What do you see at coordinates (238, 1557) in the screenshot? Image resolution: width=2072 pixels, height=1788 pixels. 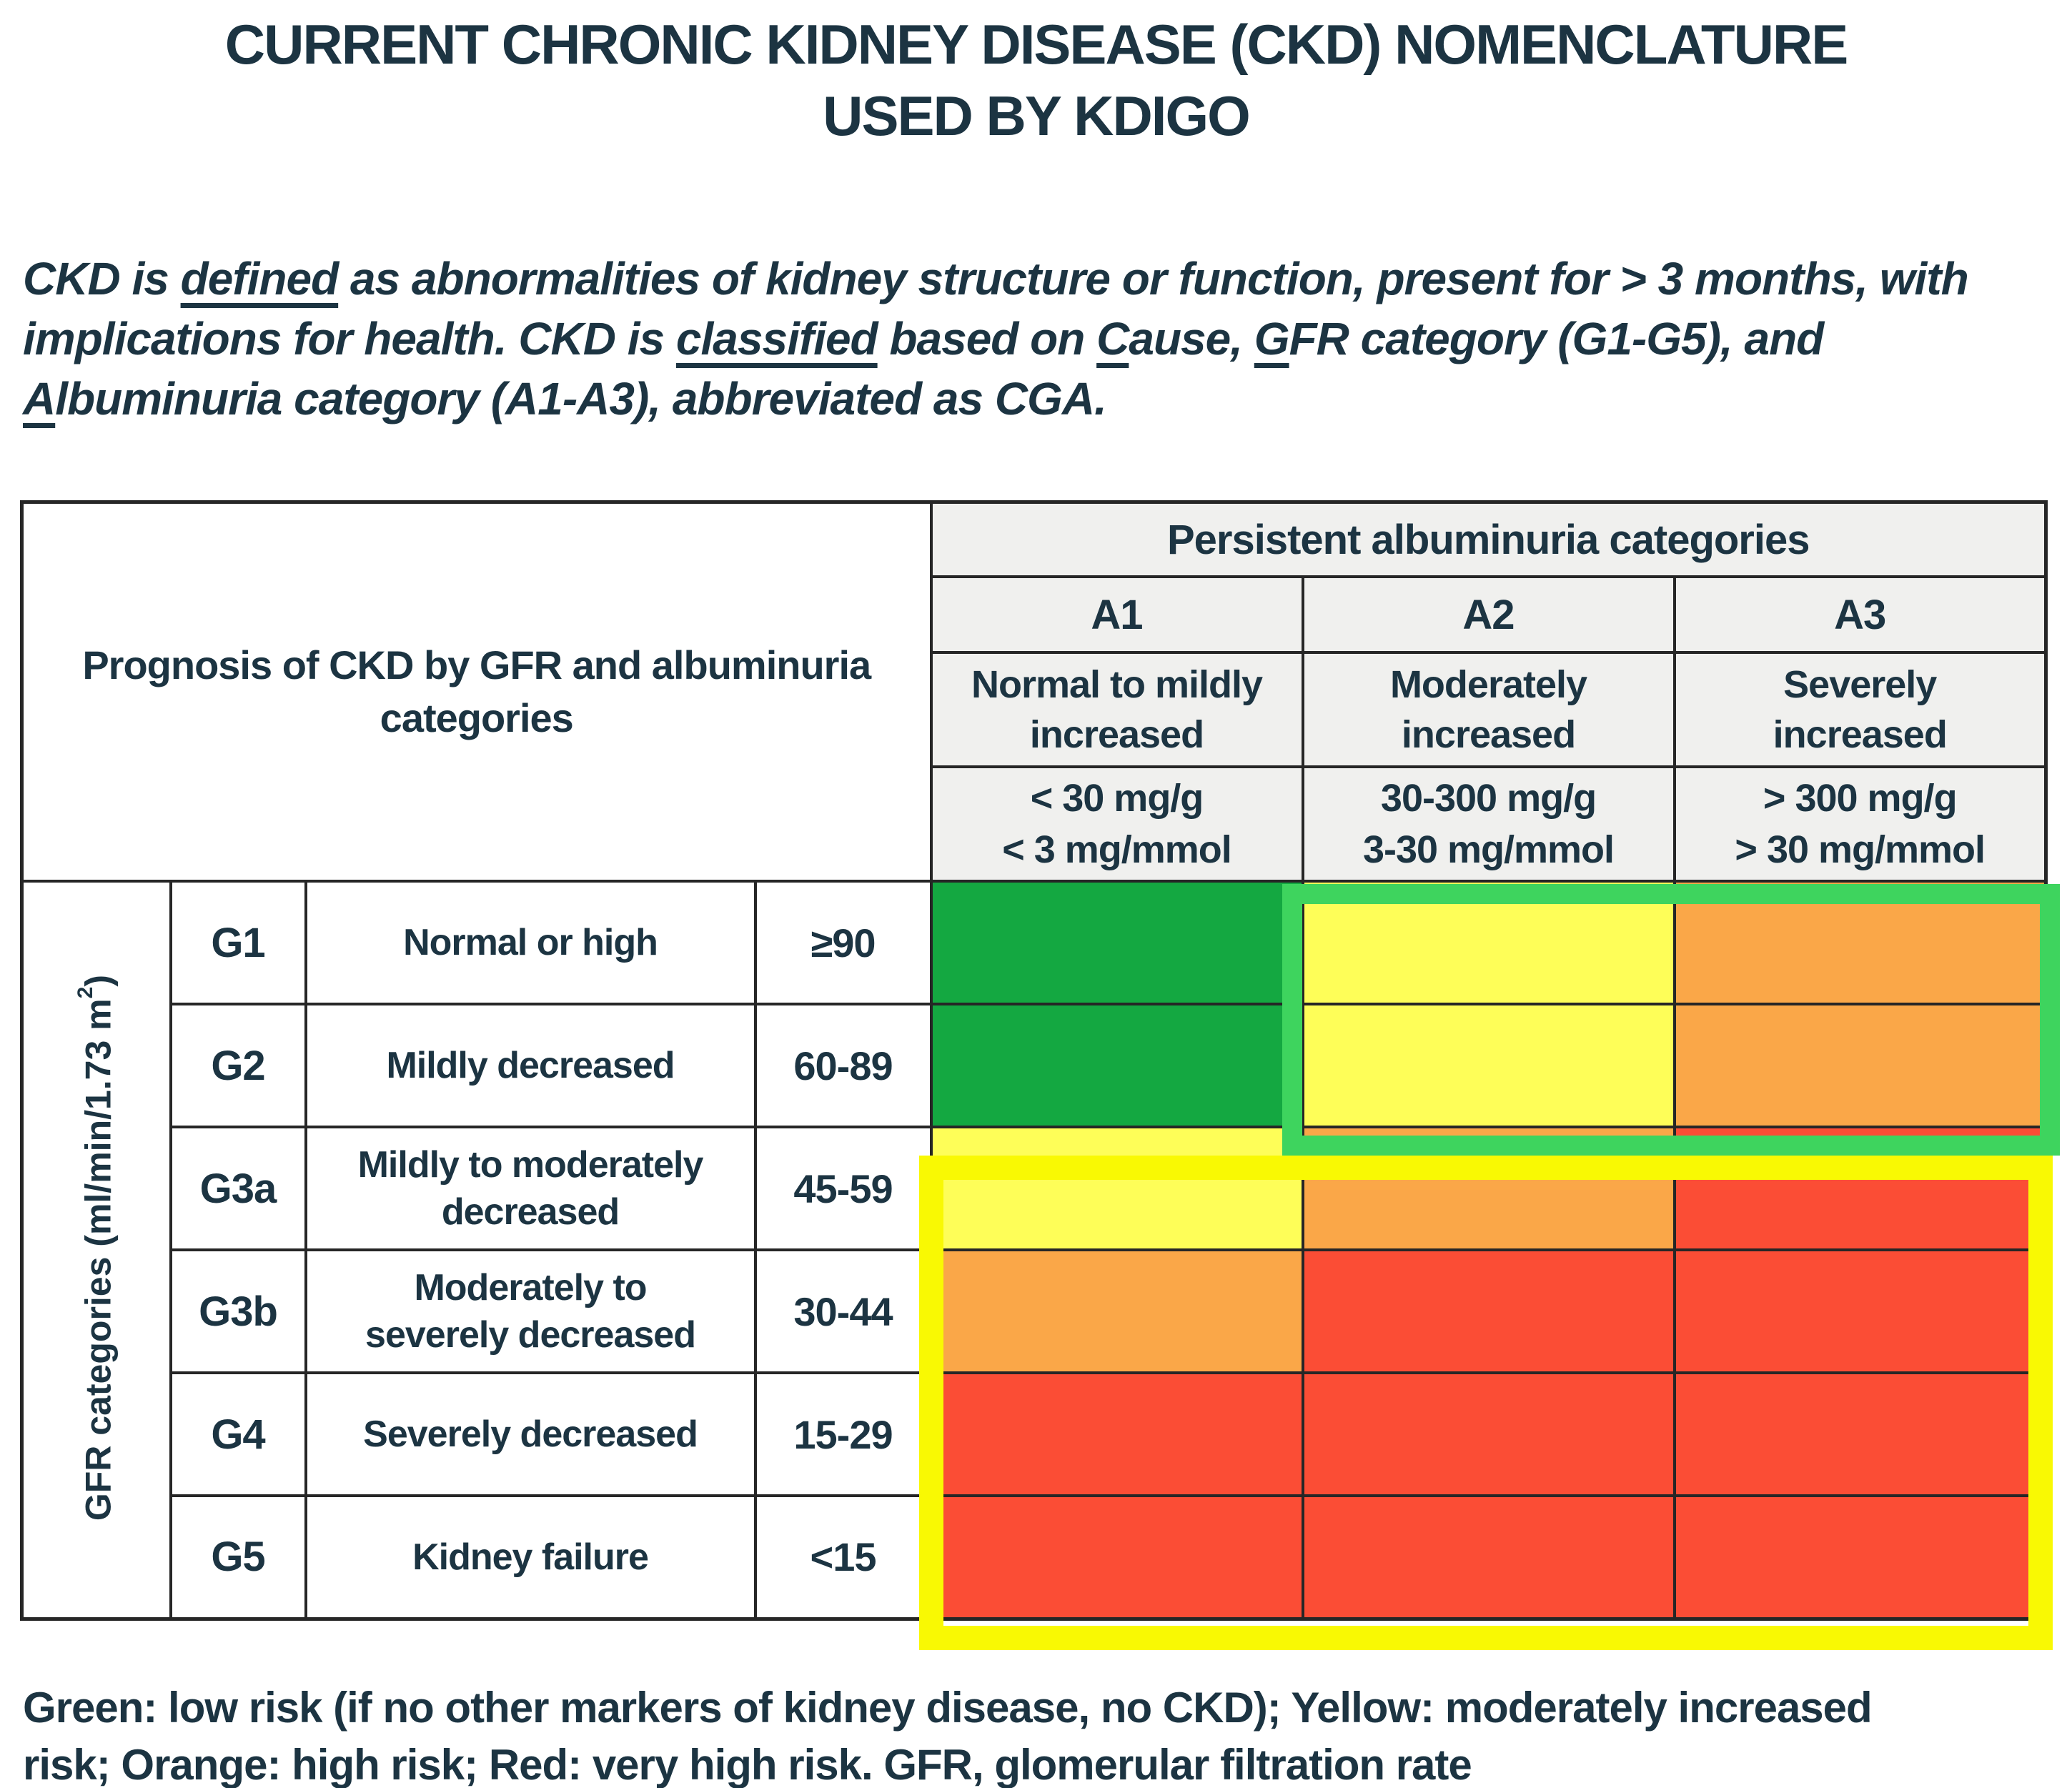 I see `row-g5-code: G5` at bounding box center [238, 1557].